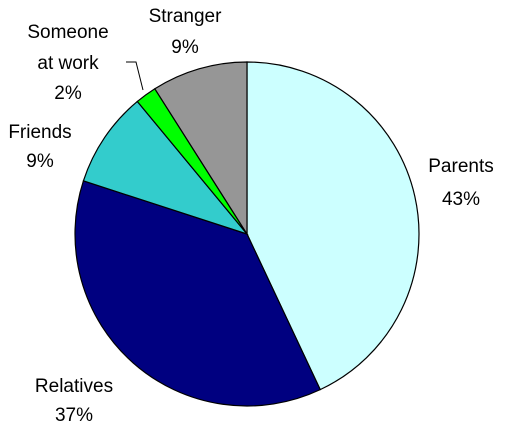 Image resolution: width=505 pixels, height=427 pixels. Describe the element at coordinates (186, 16) in the screenshot. I see `label-stranger-name: Stranger` at that location.